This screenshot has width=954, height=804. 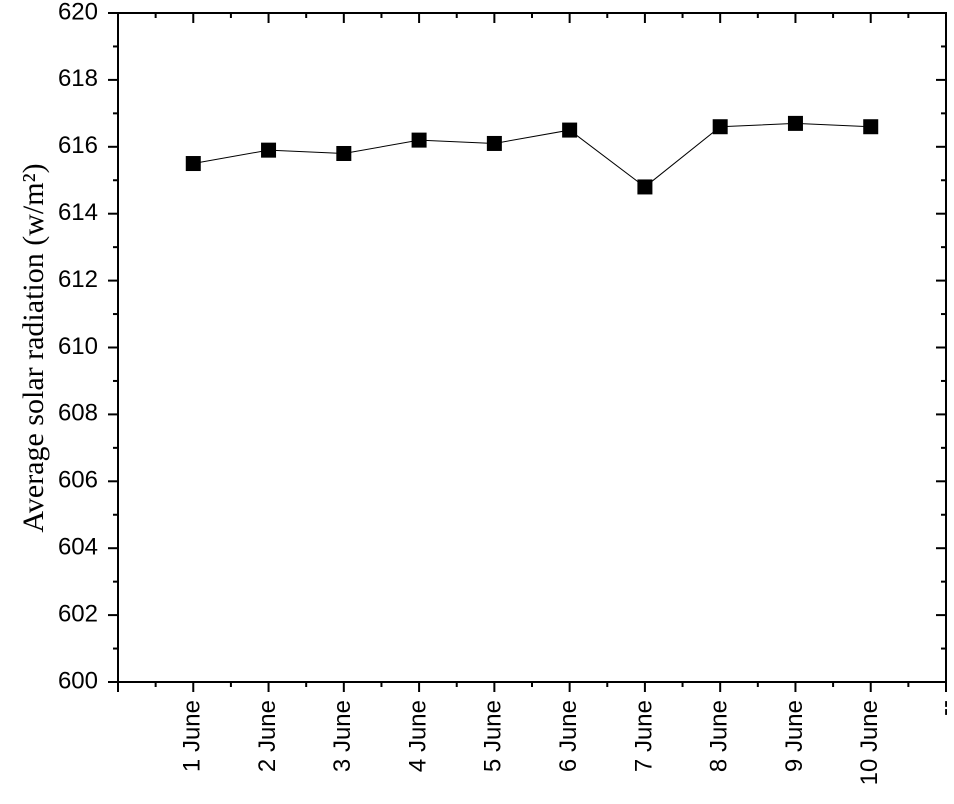 What do you see at coordinates (78, 413) in the screenshot?
I see `y-tick-label: 608` at bounding box center [78, 413].